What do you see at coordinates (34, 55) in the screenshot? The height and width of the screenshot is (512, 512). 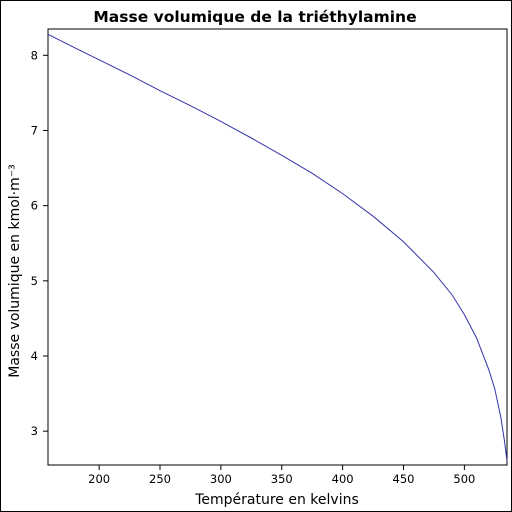 I see `y-tick-label: 8` at bounding box center [34, 55].